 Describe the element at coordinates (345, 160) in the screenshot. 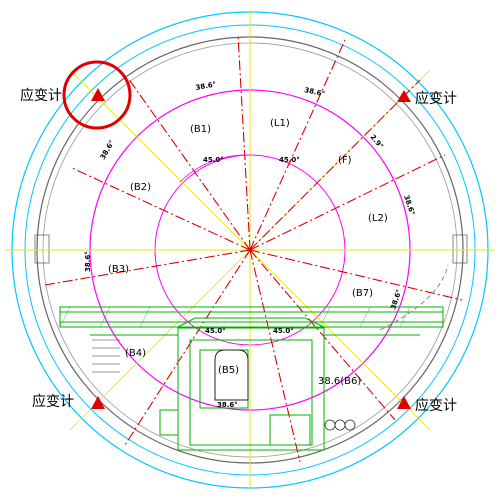

I see `segment-f: (F)` at that location.